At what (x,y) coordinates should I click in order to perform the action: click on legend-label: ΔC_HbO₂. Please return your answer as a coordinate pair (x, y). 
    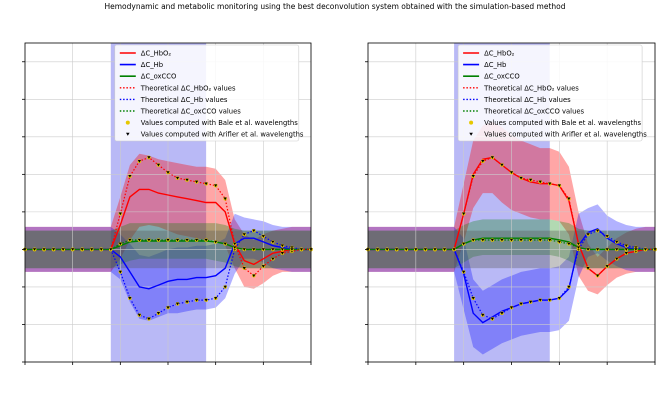
    Looking at the image, I should click on (156, 54).